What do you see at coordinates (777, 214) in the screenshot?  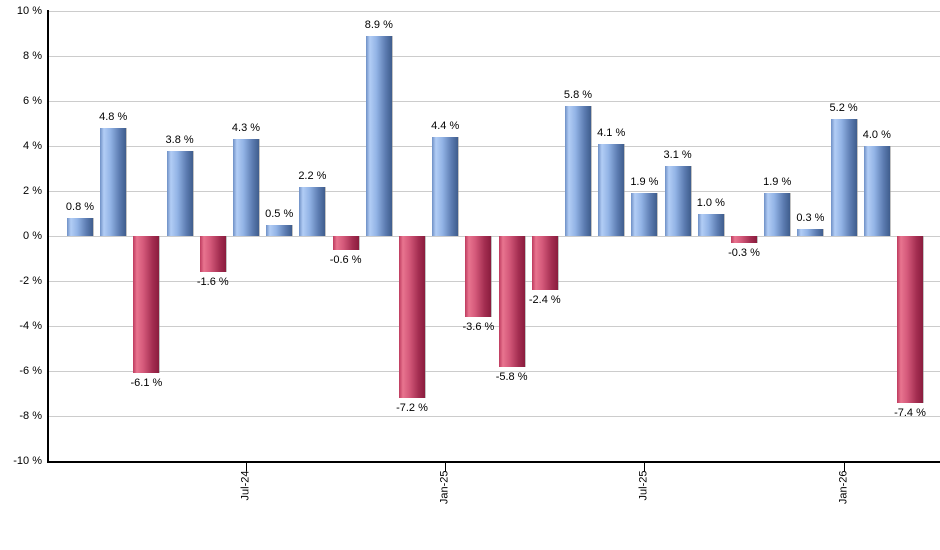 I see `bar-22-positive` at bounding box center [777, 214].